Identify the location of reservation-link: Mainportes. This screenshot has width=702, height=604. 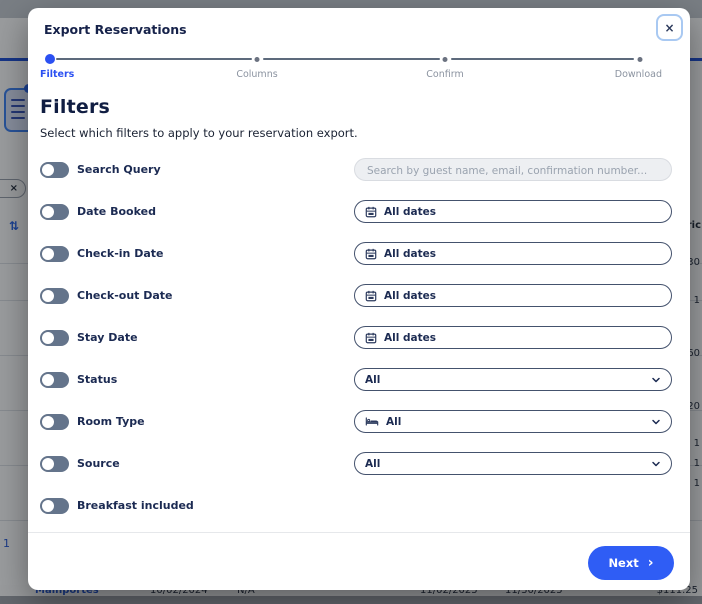
(67, 590).